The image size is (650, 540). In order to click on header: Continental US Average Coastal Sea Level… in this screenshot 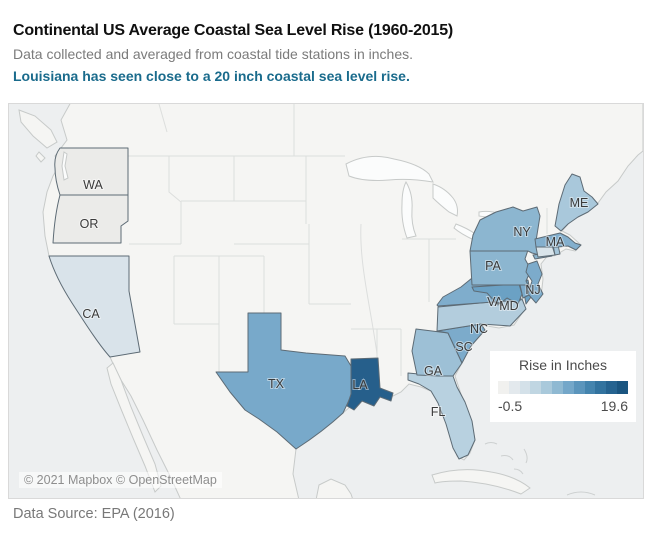, I will do `click(325, 53)`.